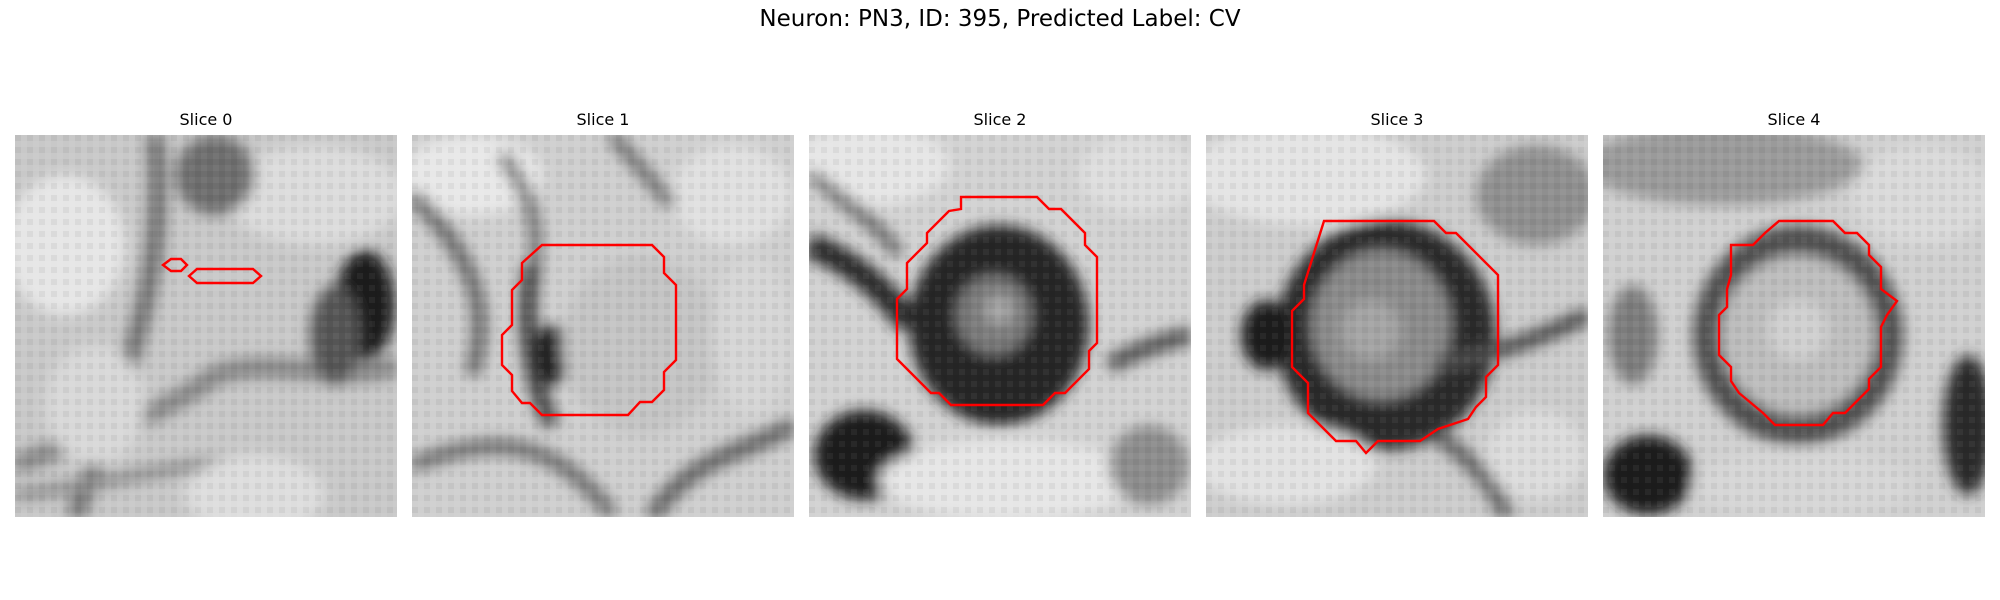 This screenshot has width=2000, height=600. What do you see at coordinates (206, 119) in the screenshot?
I see `slice-0-title: Slice 0` at bounding box center [206, 119].